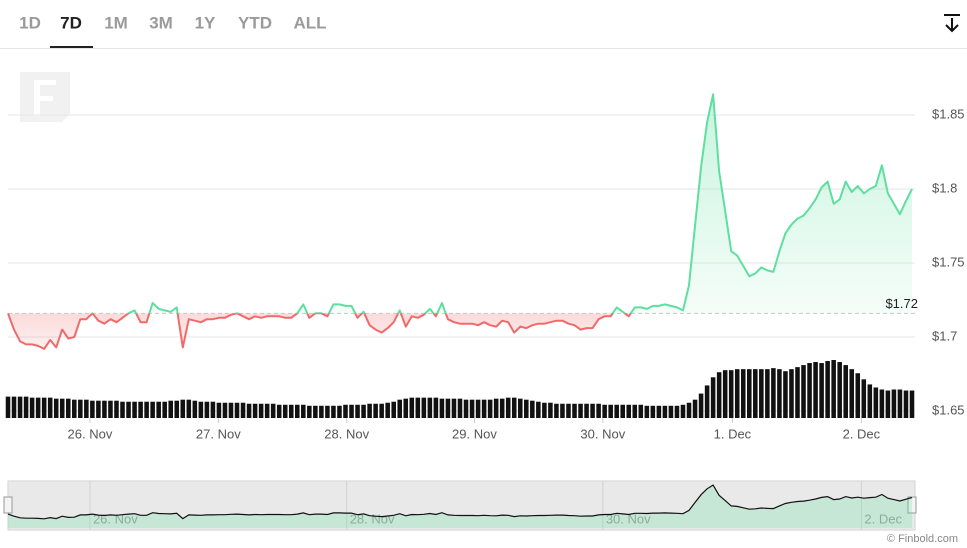  What do you see at coordinates (205, 22) in the screenshot?
I see `range-tab: 1Y` at bounding box center [205, 22].